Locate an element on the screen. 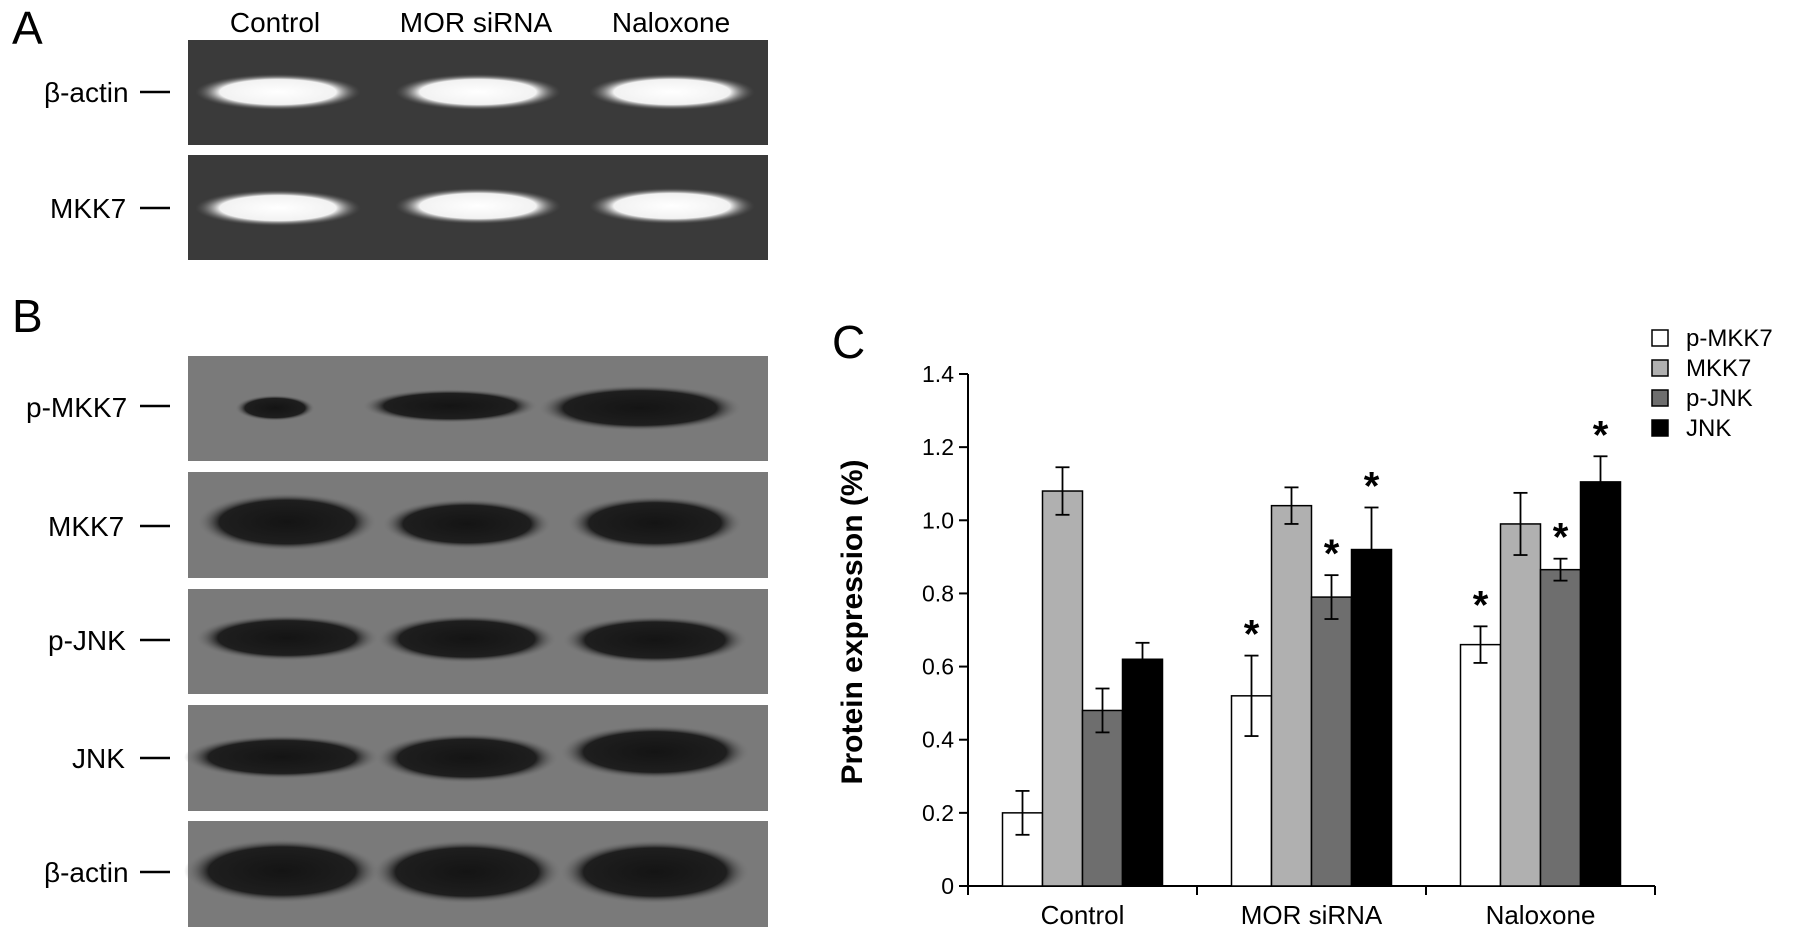 This screenshot has width=1795, height=934. gel-row-mkk7: MKK7 is located at coordinates (409, 207).